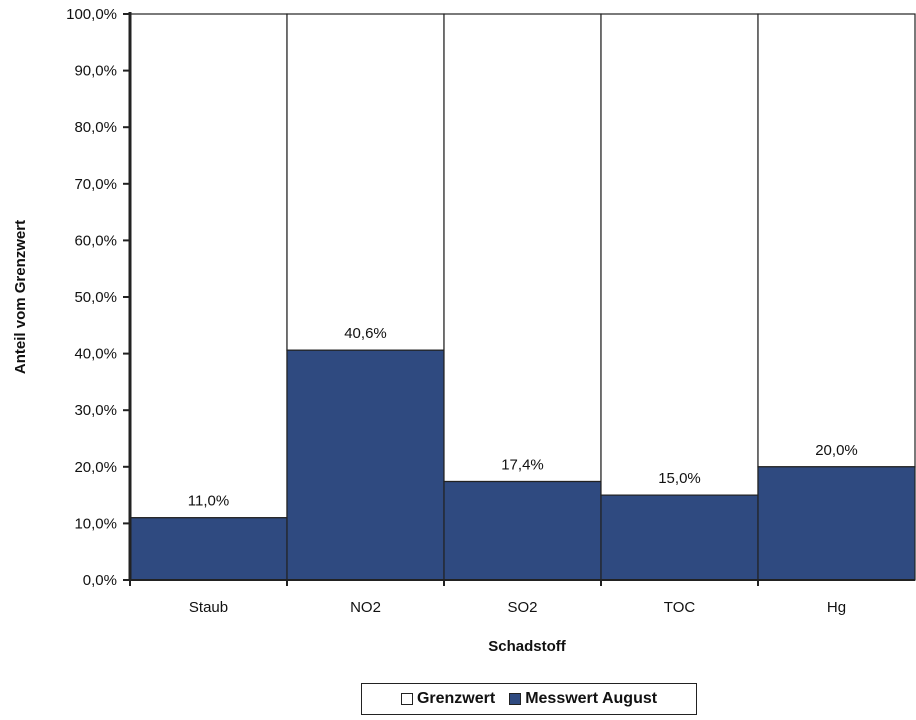  What do you see at coordinates (679, 537) in the screenshot?
I see `bar-messwert-toc` at bounding box center [679, 537].